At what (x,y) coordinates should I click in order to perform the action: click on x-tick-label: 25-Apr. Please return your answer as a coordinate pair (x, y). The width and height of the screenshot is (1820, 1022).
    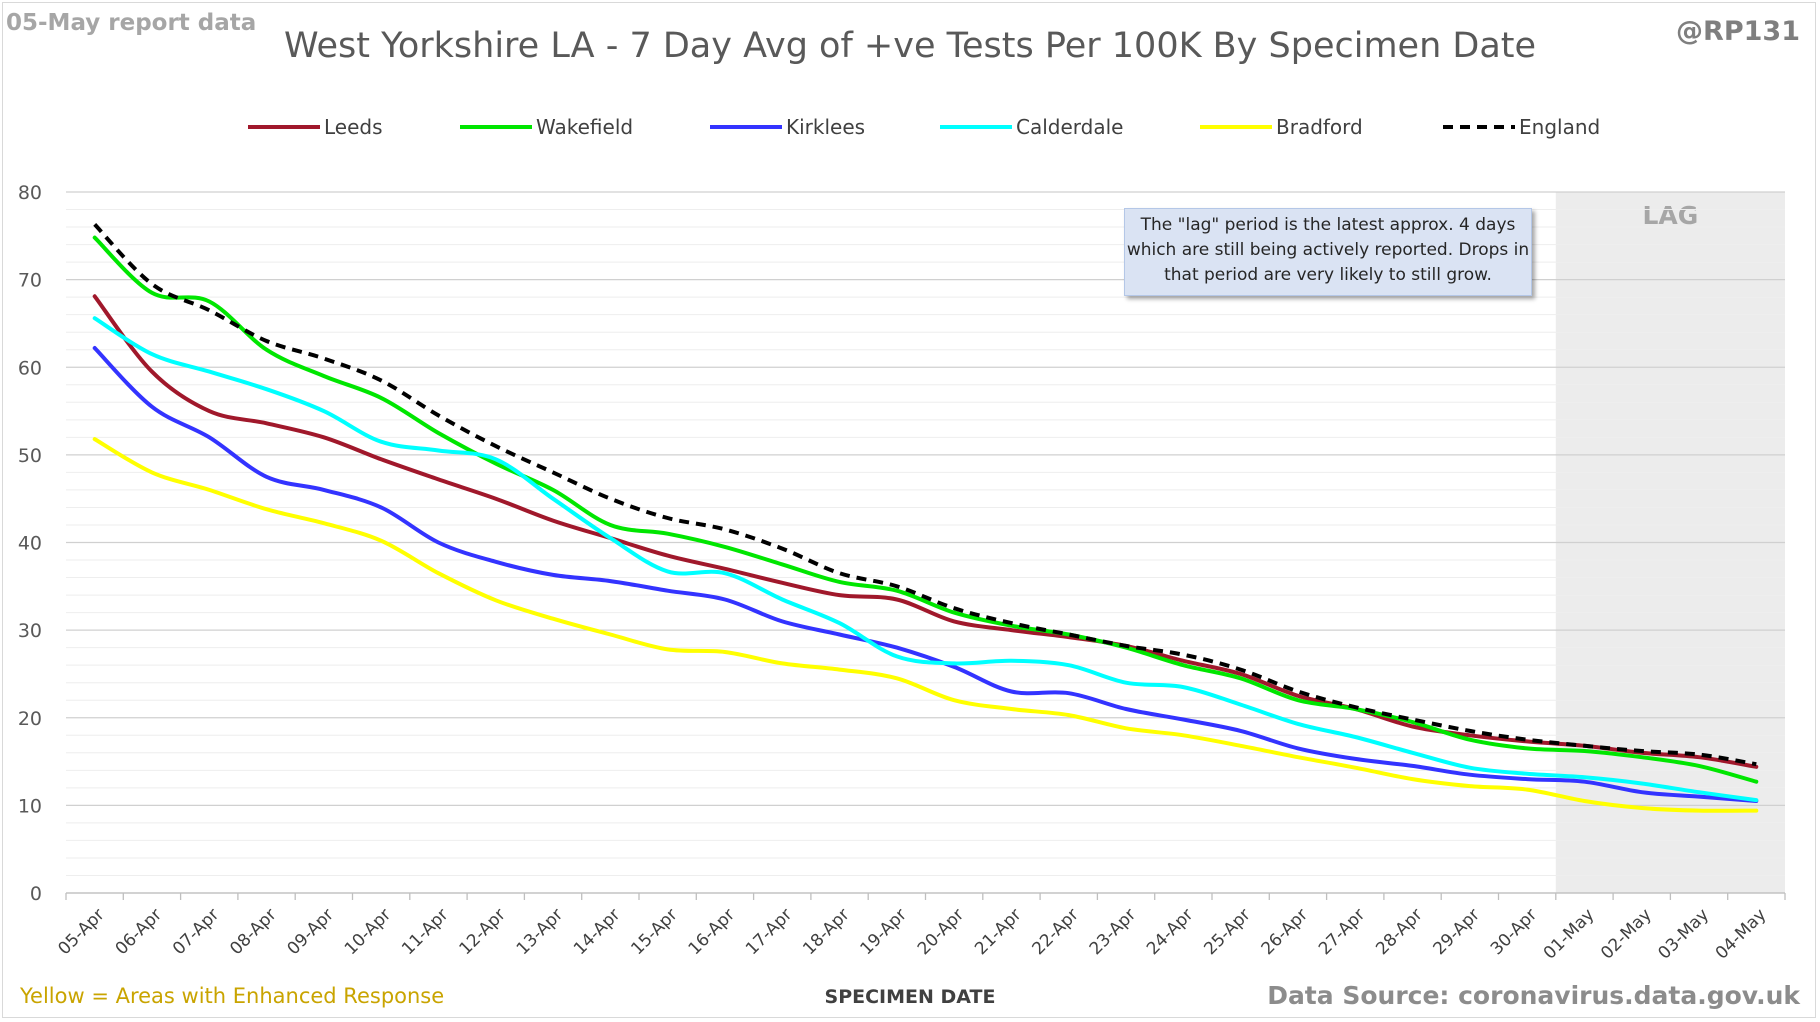
    Looking at the image, I should click on (1227, 932).